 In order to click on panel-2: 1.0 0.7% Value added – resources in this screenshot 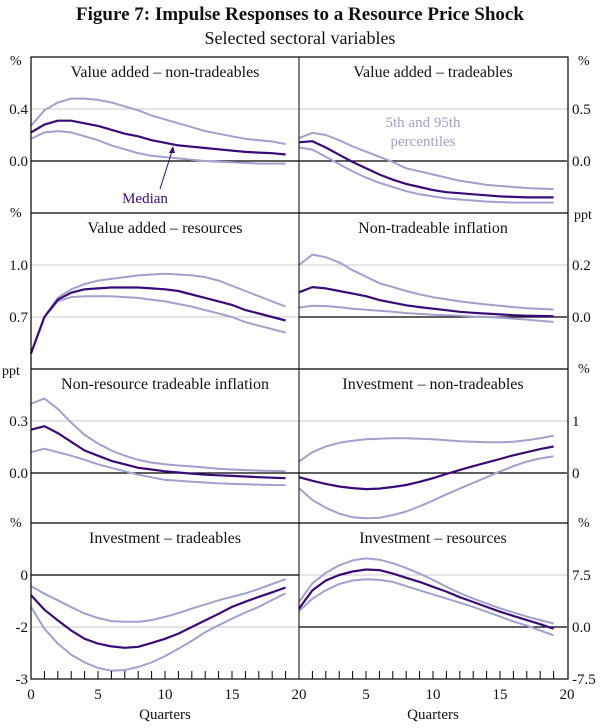, I will do `click(154, 280)`.